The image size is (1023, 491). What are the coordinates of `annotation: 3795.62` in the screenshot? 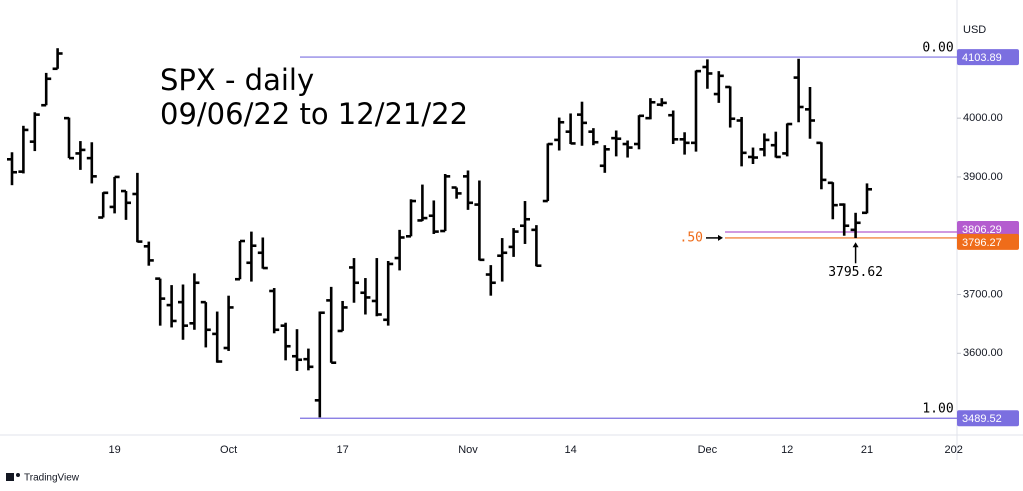 It's located at (855, 272).